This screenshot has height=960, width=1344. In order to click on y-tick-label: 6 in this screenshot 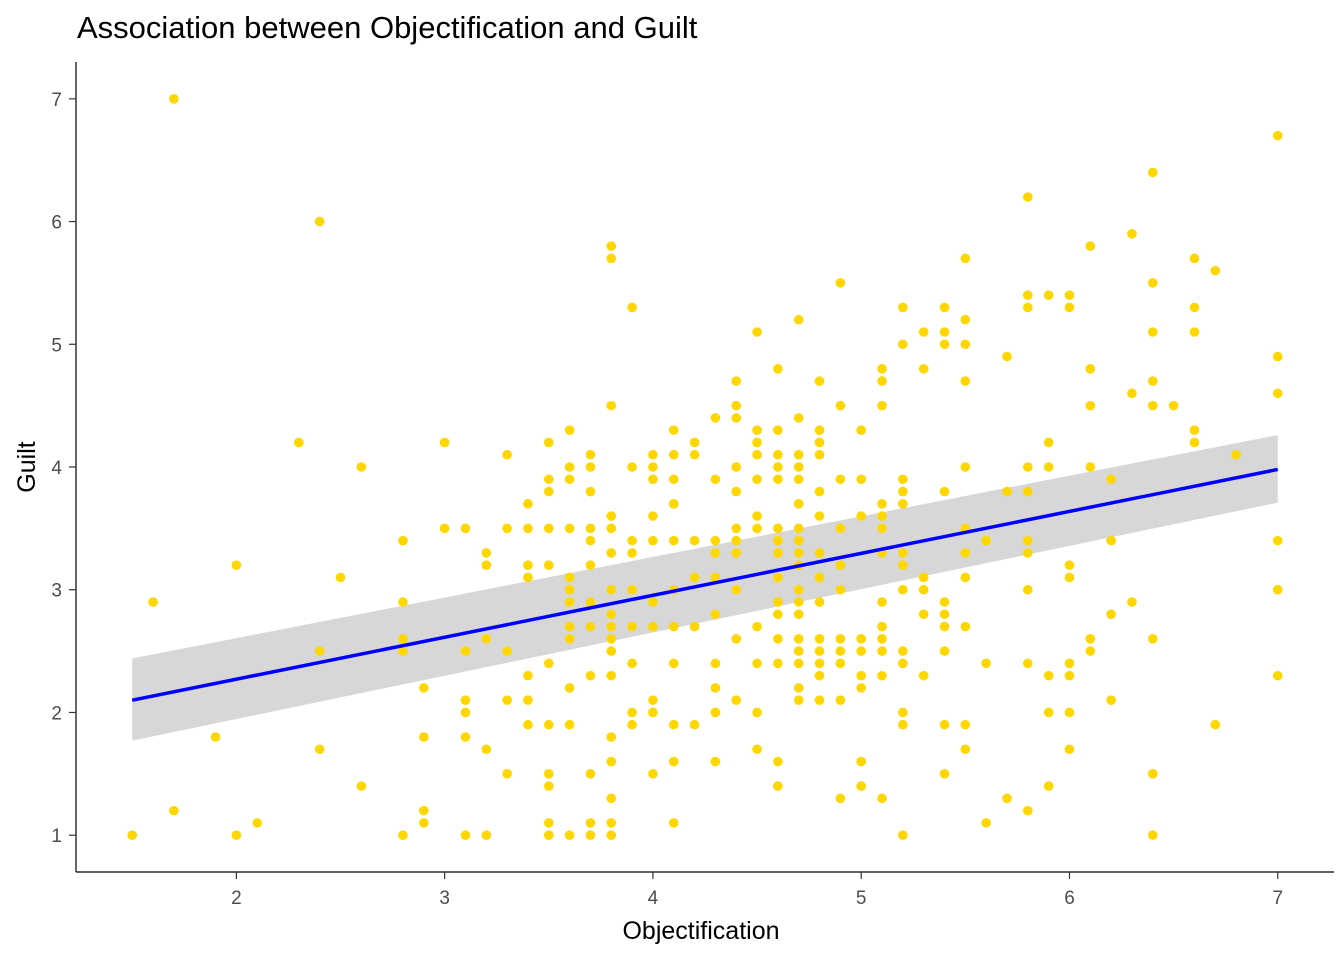, I will do `click(56, 223)`.